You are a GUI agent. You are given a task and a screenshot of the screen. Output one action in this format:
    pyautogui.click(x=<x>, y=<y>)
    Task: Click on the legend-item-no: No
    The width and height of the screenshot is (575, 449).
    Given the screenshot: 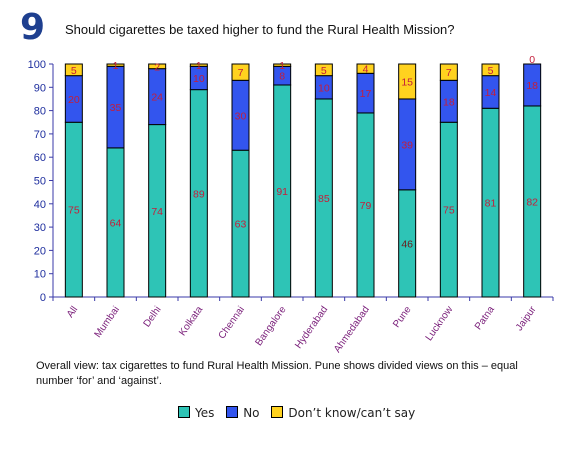 What is the action you would take?
    pyautogui.click(x=243, y=413)
    